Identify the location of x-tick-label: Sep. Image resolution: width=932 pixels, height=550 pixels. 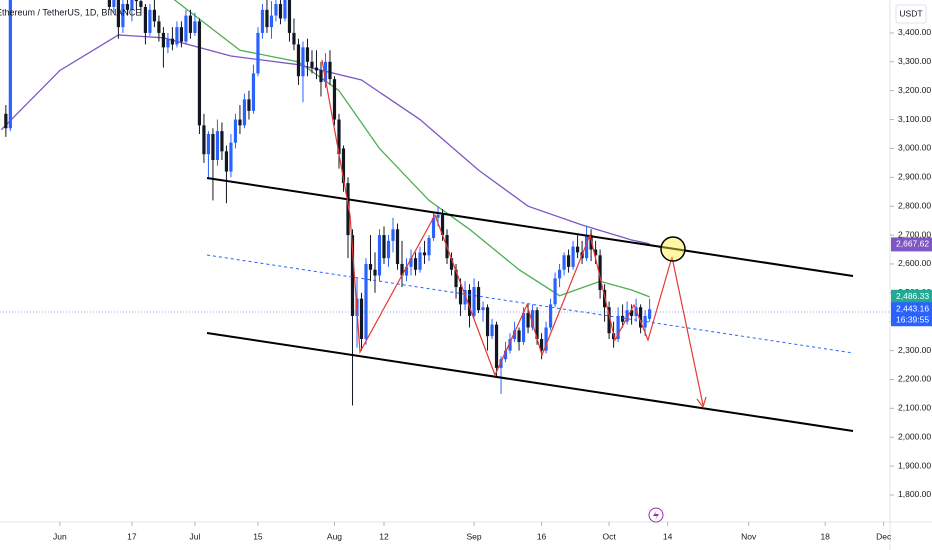
(473, 536).